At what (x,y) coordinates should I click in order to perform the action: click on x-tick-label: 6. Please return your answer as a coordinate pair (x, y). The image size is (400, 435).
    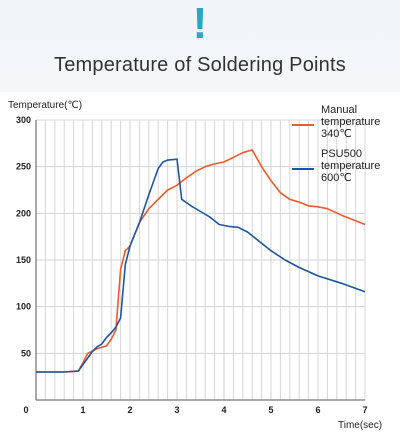
    Looking at the image, I should click on (317, 410).